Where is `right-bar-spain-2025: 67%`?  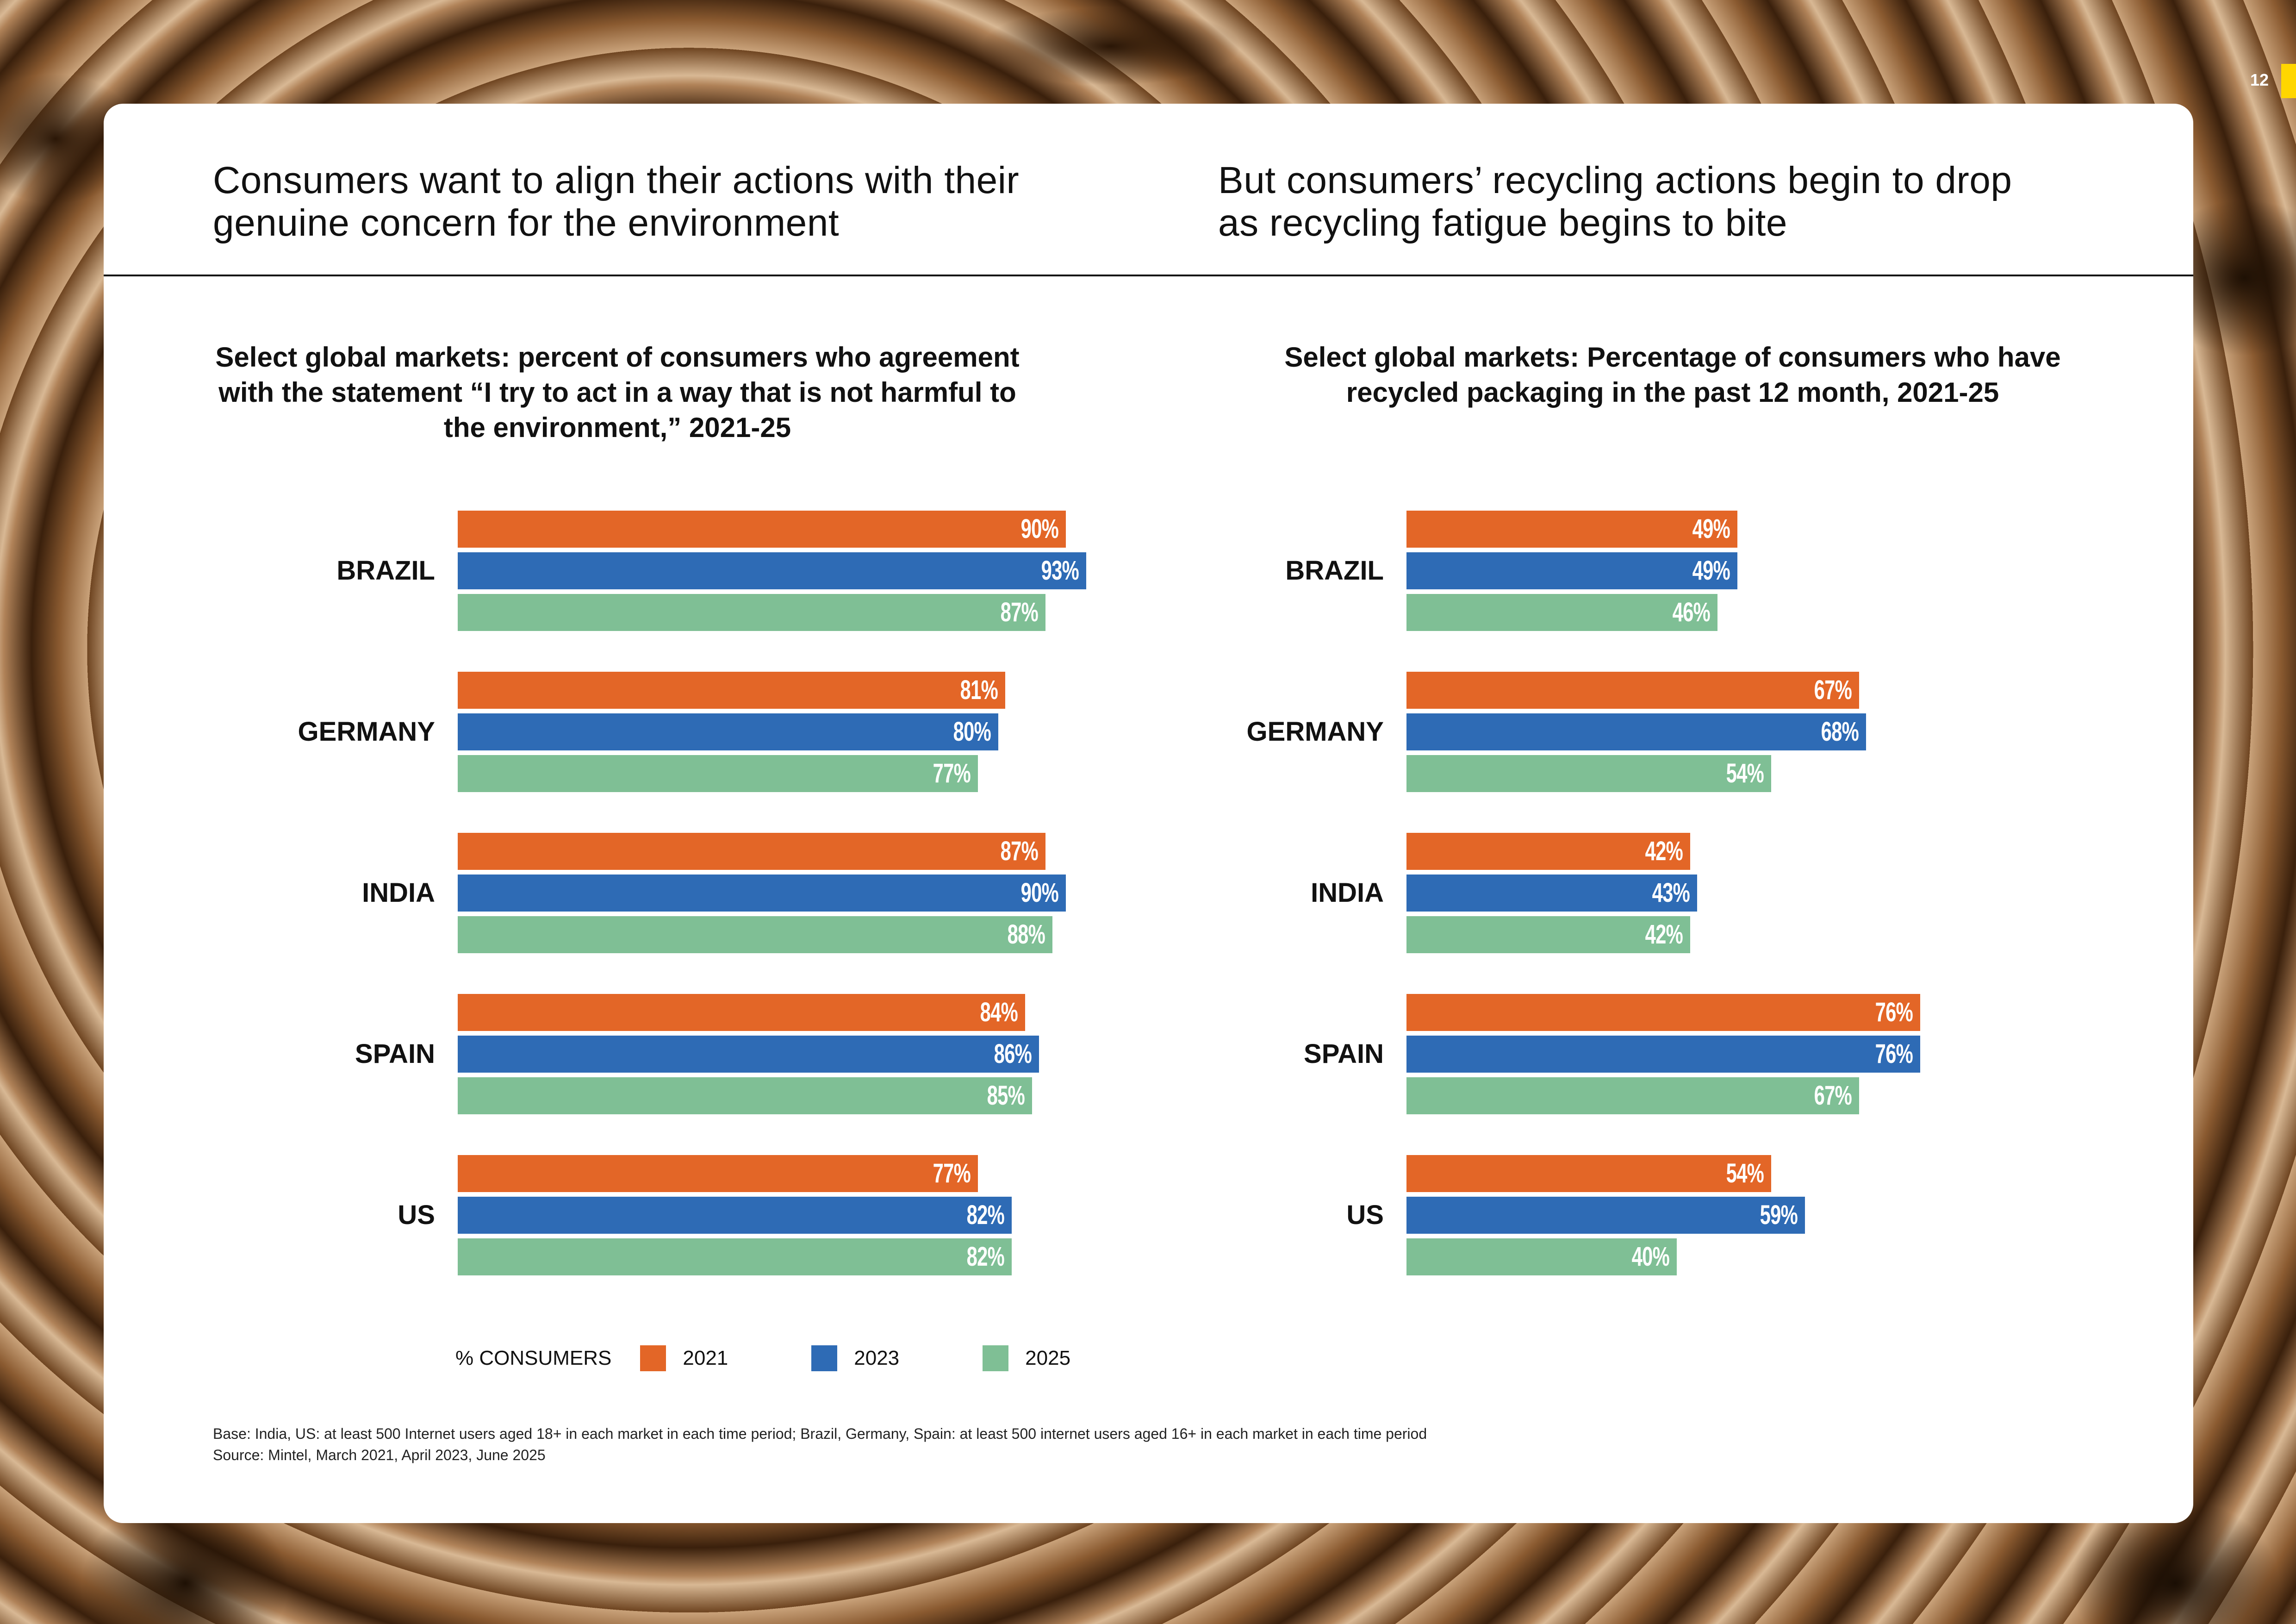
right-bar-spain-2025: 67% is located at coordinates (1633, 1095).